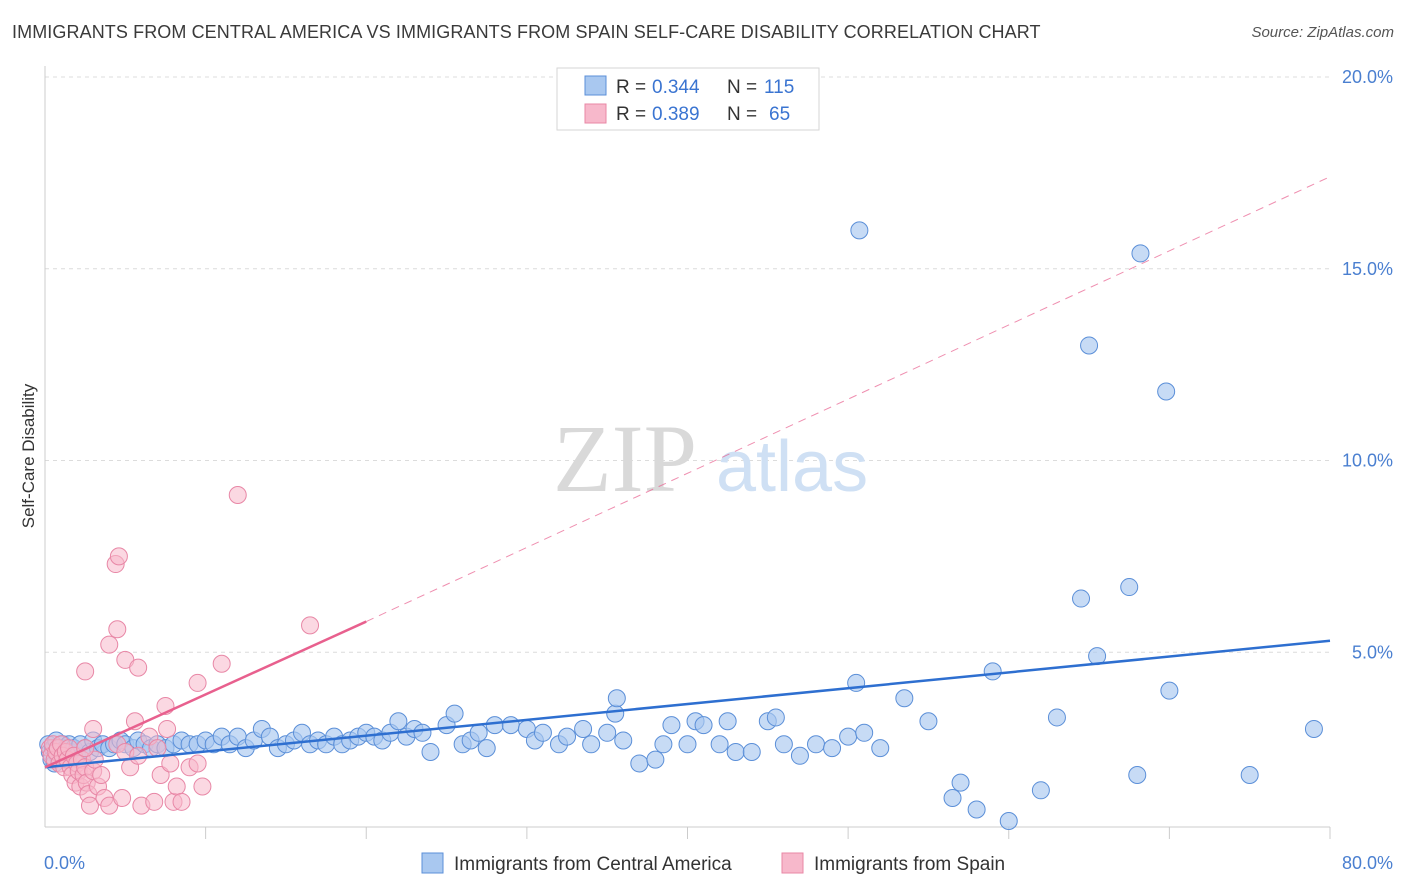 The height and width of the screenshot is (892, 1406). What do you see at coordinates (792, 467) in the screenshot?
I see `watermark-atlas: atlas` at bounding box center [792, 467].